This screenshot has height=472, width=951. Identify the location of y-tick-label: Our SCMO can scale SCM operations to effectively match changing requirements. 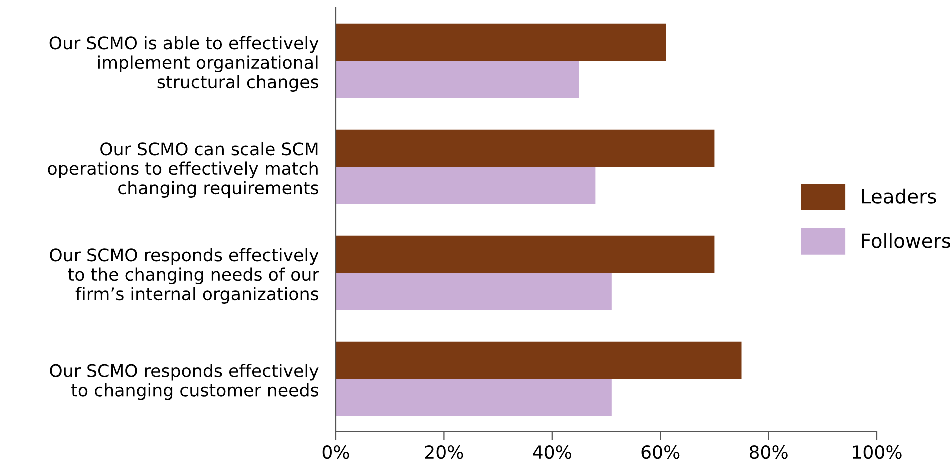
(183, 170).